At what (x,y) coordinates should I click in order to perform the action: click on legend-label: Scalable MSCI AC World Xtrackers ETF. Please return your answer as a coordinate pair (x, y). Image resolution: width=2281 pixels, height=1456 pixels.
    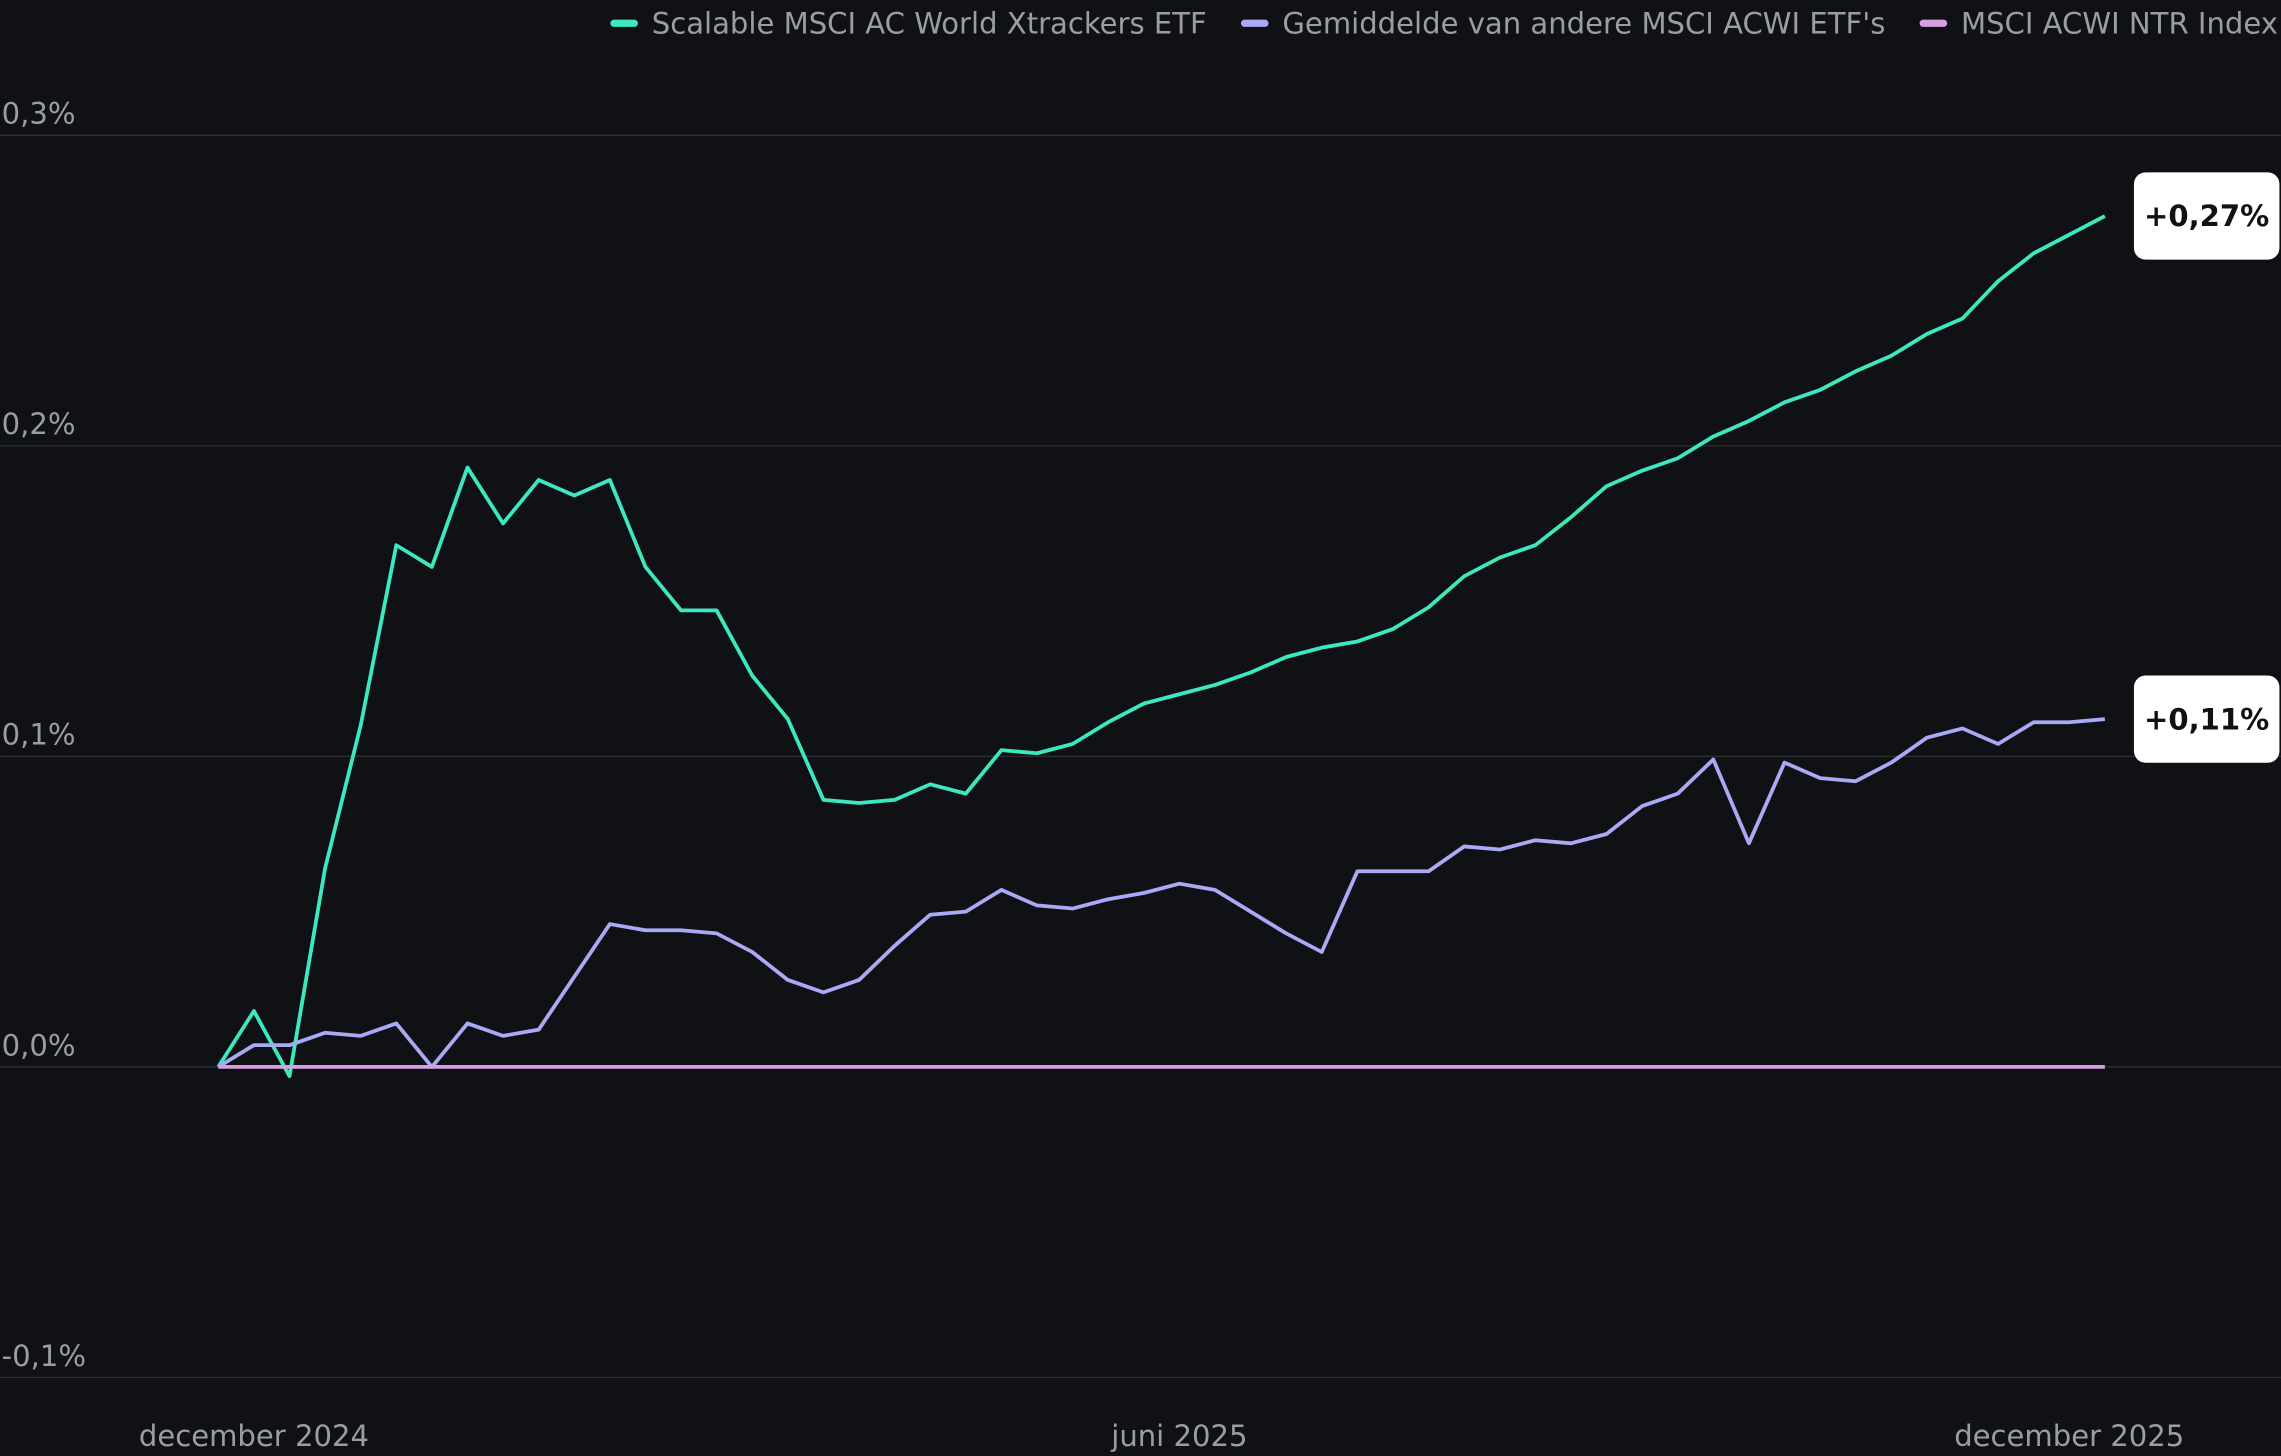
    Looking at the image, I should click on (929, 23).